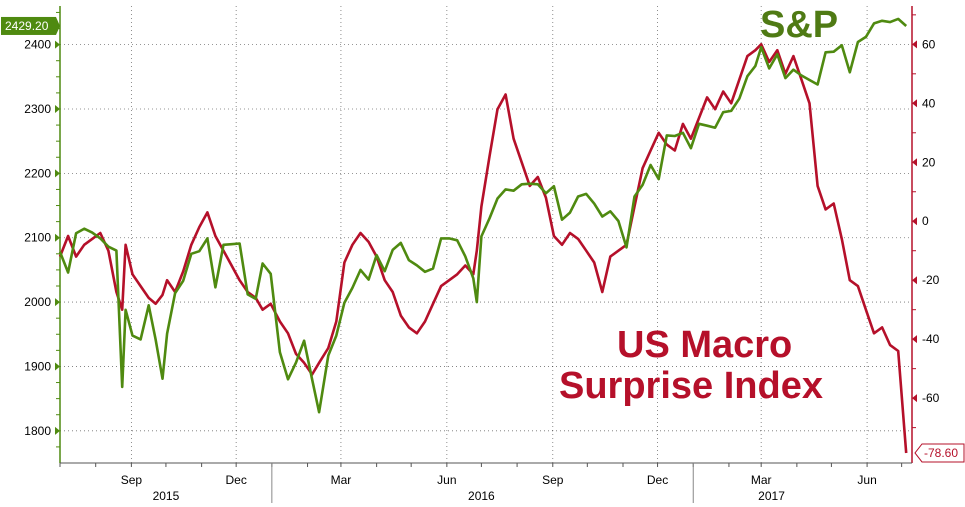 The width and height of the screenshot is (965, 507). Describe the element at coordinates (37, 109) in the screenshot. I see `left-axis-tick-label: 2300` at that location.